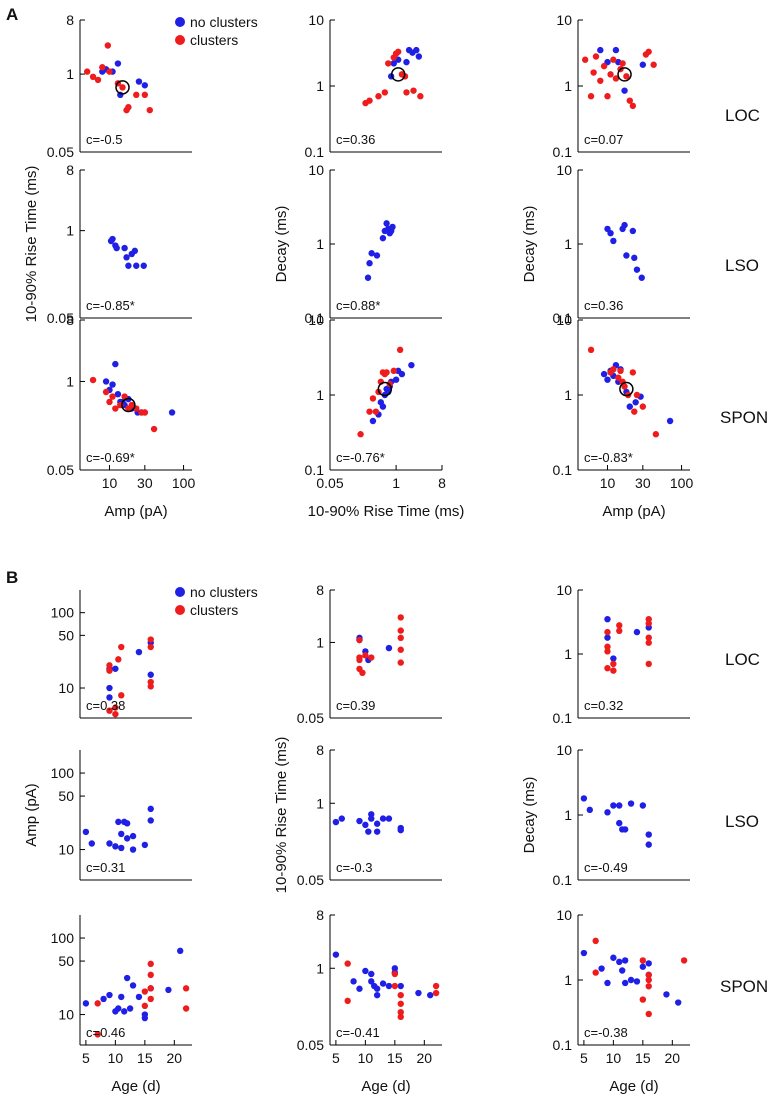 Image resolution: width=780 pixels, height=1100 pixels. What do you see at coordinates (66, 961) in the screenshot?
I see `y-tick-label: 50` at bounding box center [66, 961].